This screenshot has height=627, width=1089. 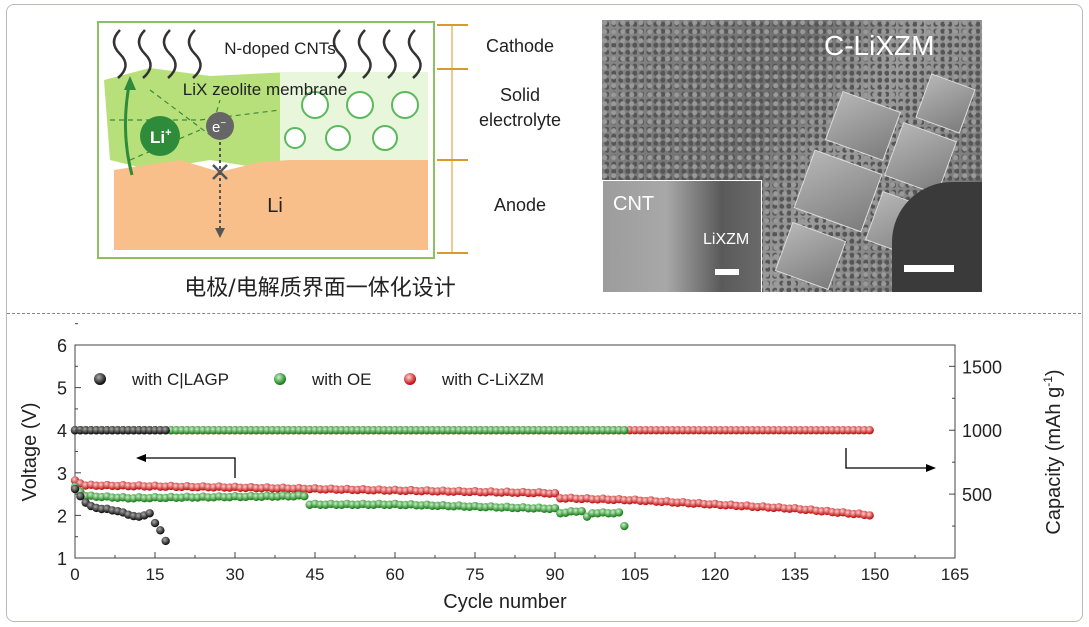 I want to click on tem-inset: CNT LiXZM, so click(x=682, y=236).